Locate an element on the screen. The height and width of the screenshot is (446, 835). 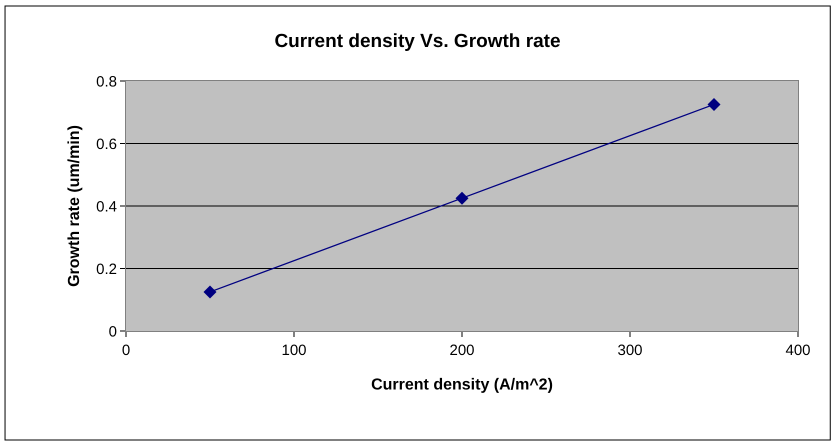
y-tick-label: 0.6 is located at coordinates (106, 144).